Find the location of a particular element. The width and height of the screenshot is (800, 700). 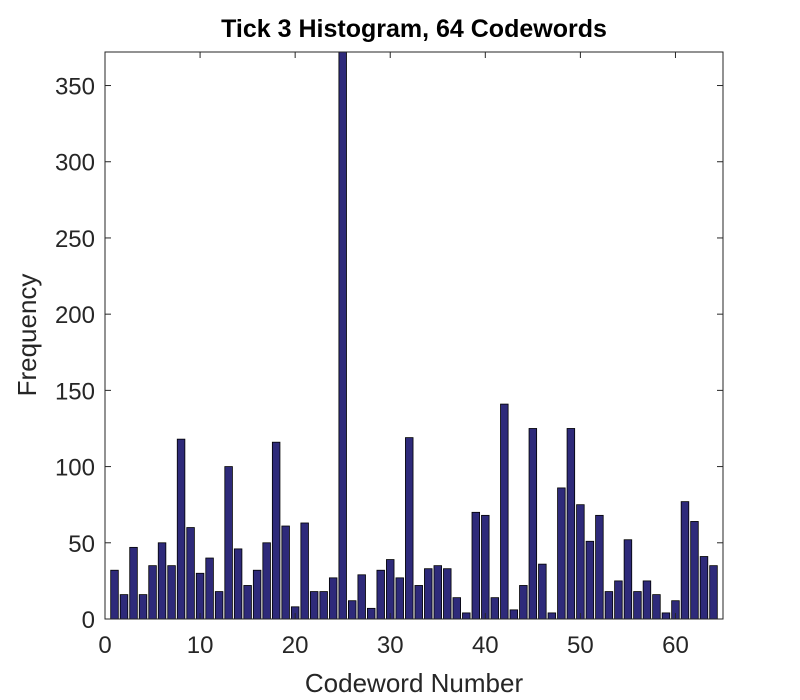

x-tick-label-40: 40 is located at coordinates (485, 645).